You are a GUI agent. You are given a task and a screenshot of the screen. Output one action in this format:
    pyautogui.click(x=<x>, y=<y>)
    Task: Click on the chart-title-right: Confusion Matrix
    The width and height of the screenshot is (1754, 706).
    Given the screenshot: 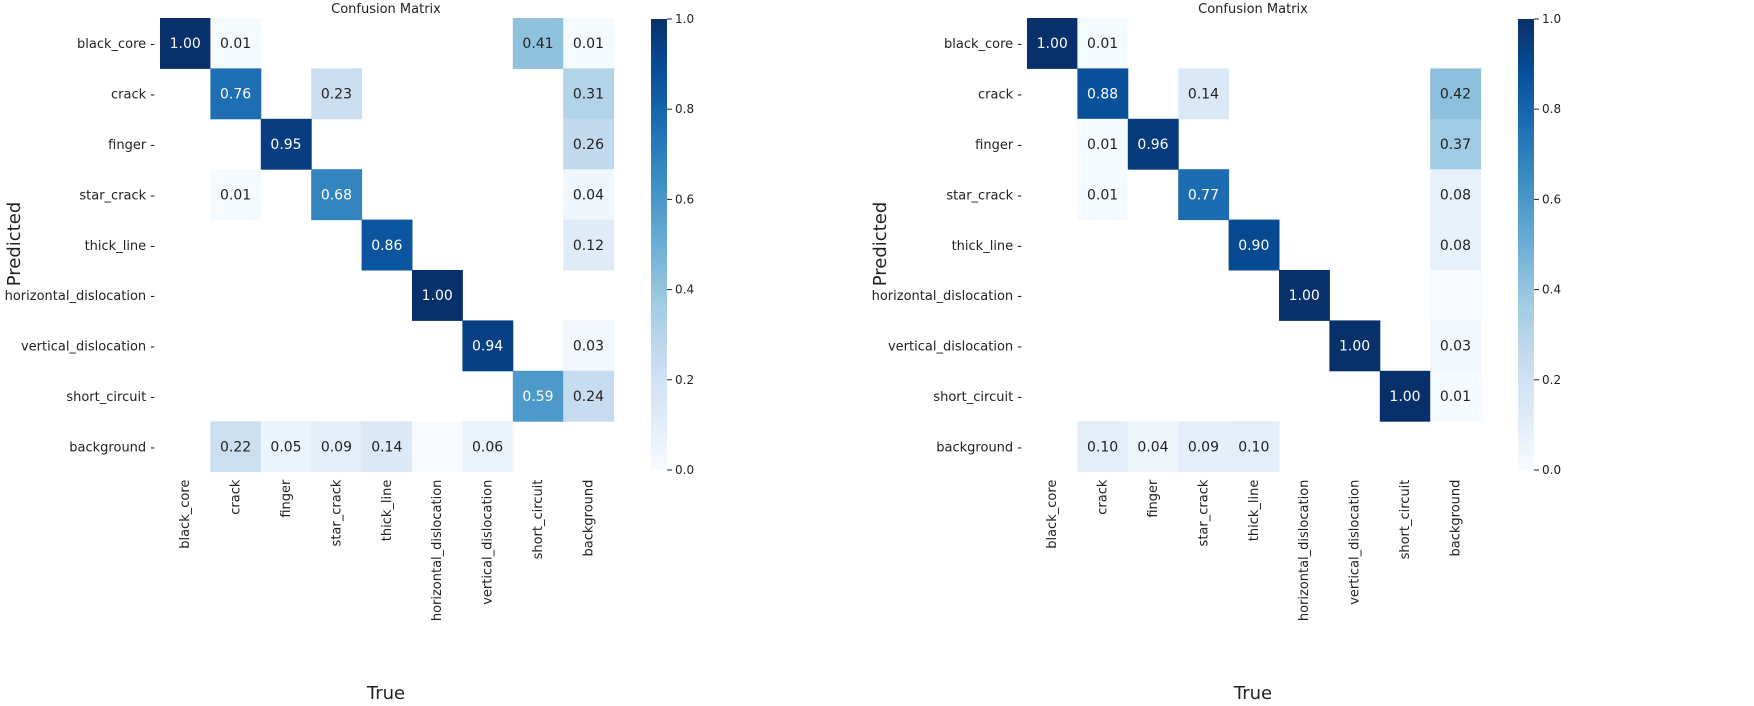 What is the action you would take?
    pyautogui.click(x=1253, y=9)
    